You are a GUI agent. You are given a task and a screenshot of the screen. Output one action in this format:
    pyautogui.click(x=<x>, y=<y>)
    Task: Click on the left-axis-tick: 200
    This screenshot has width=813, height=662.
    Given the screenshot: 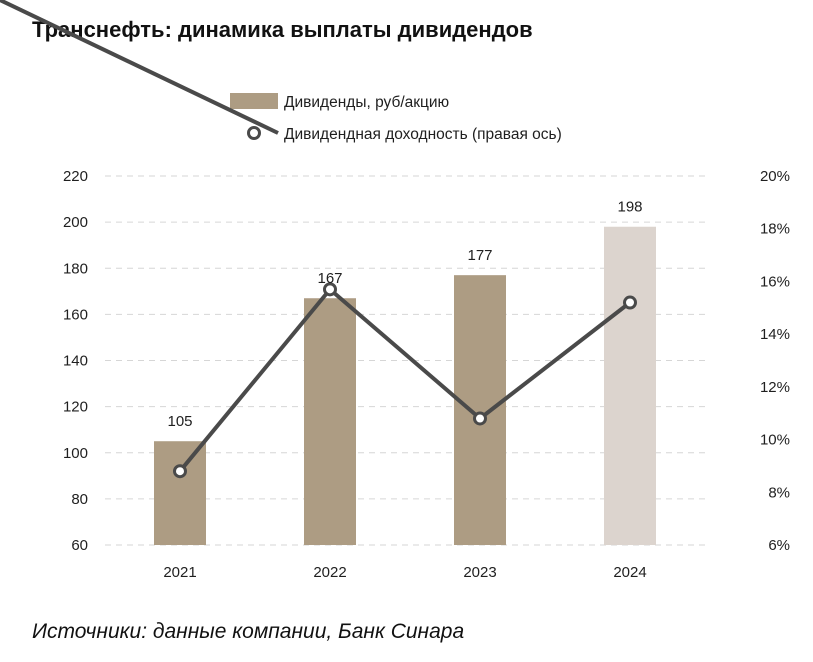 What is the action you would take?
    pyautogui.click(x=75, y=222)
    